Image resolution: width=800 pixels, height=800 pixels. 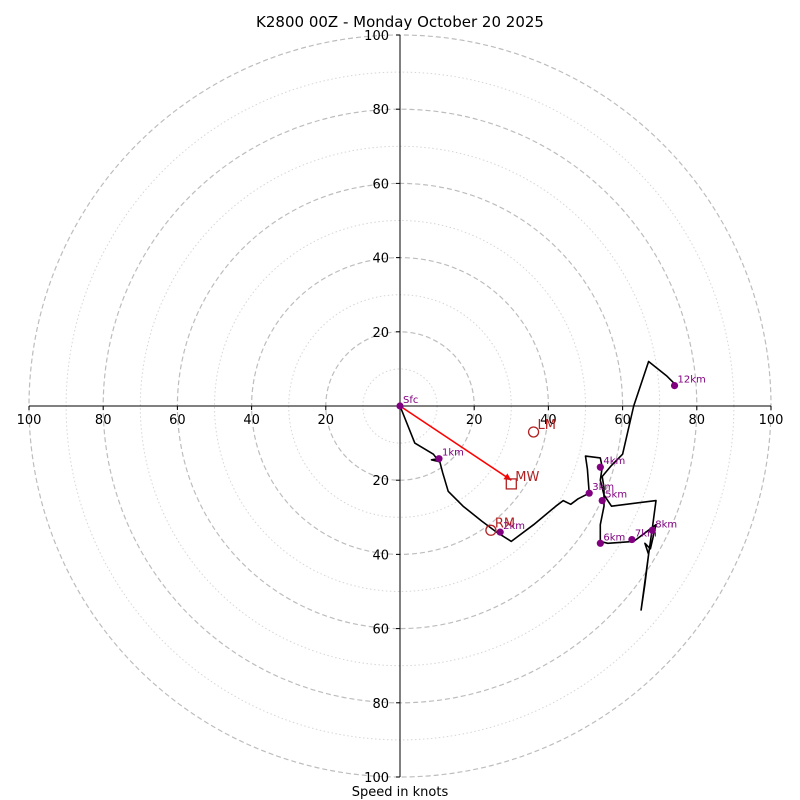 What do you see at coordinates (491, 530) in the screenshot?
I see `rm-marker` at bounding box center [491, 530].